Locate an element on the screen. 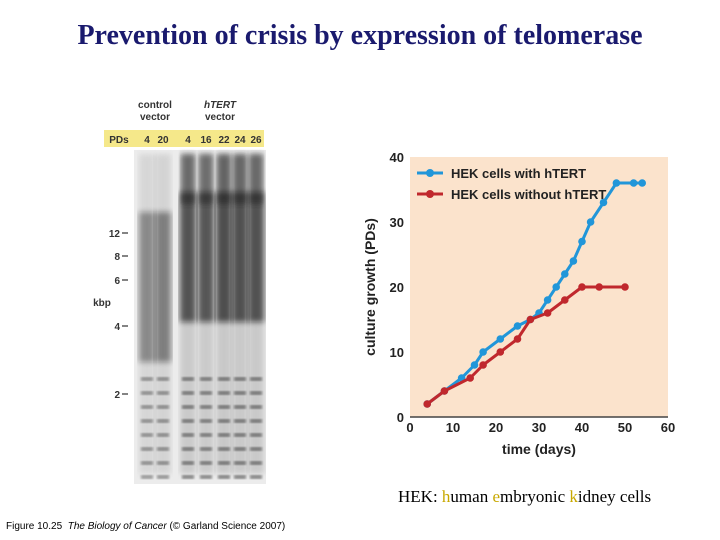 The image size is (720, 540). legend-label: HEK cells without hTERT is located at coordinates (528, 194).